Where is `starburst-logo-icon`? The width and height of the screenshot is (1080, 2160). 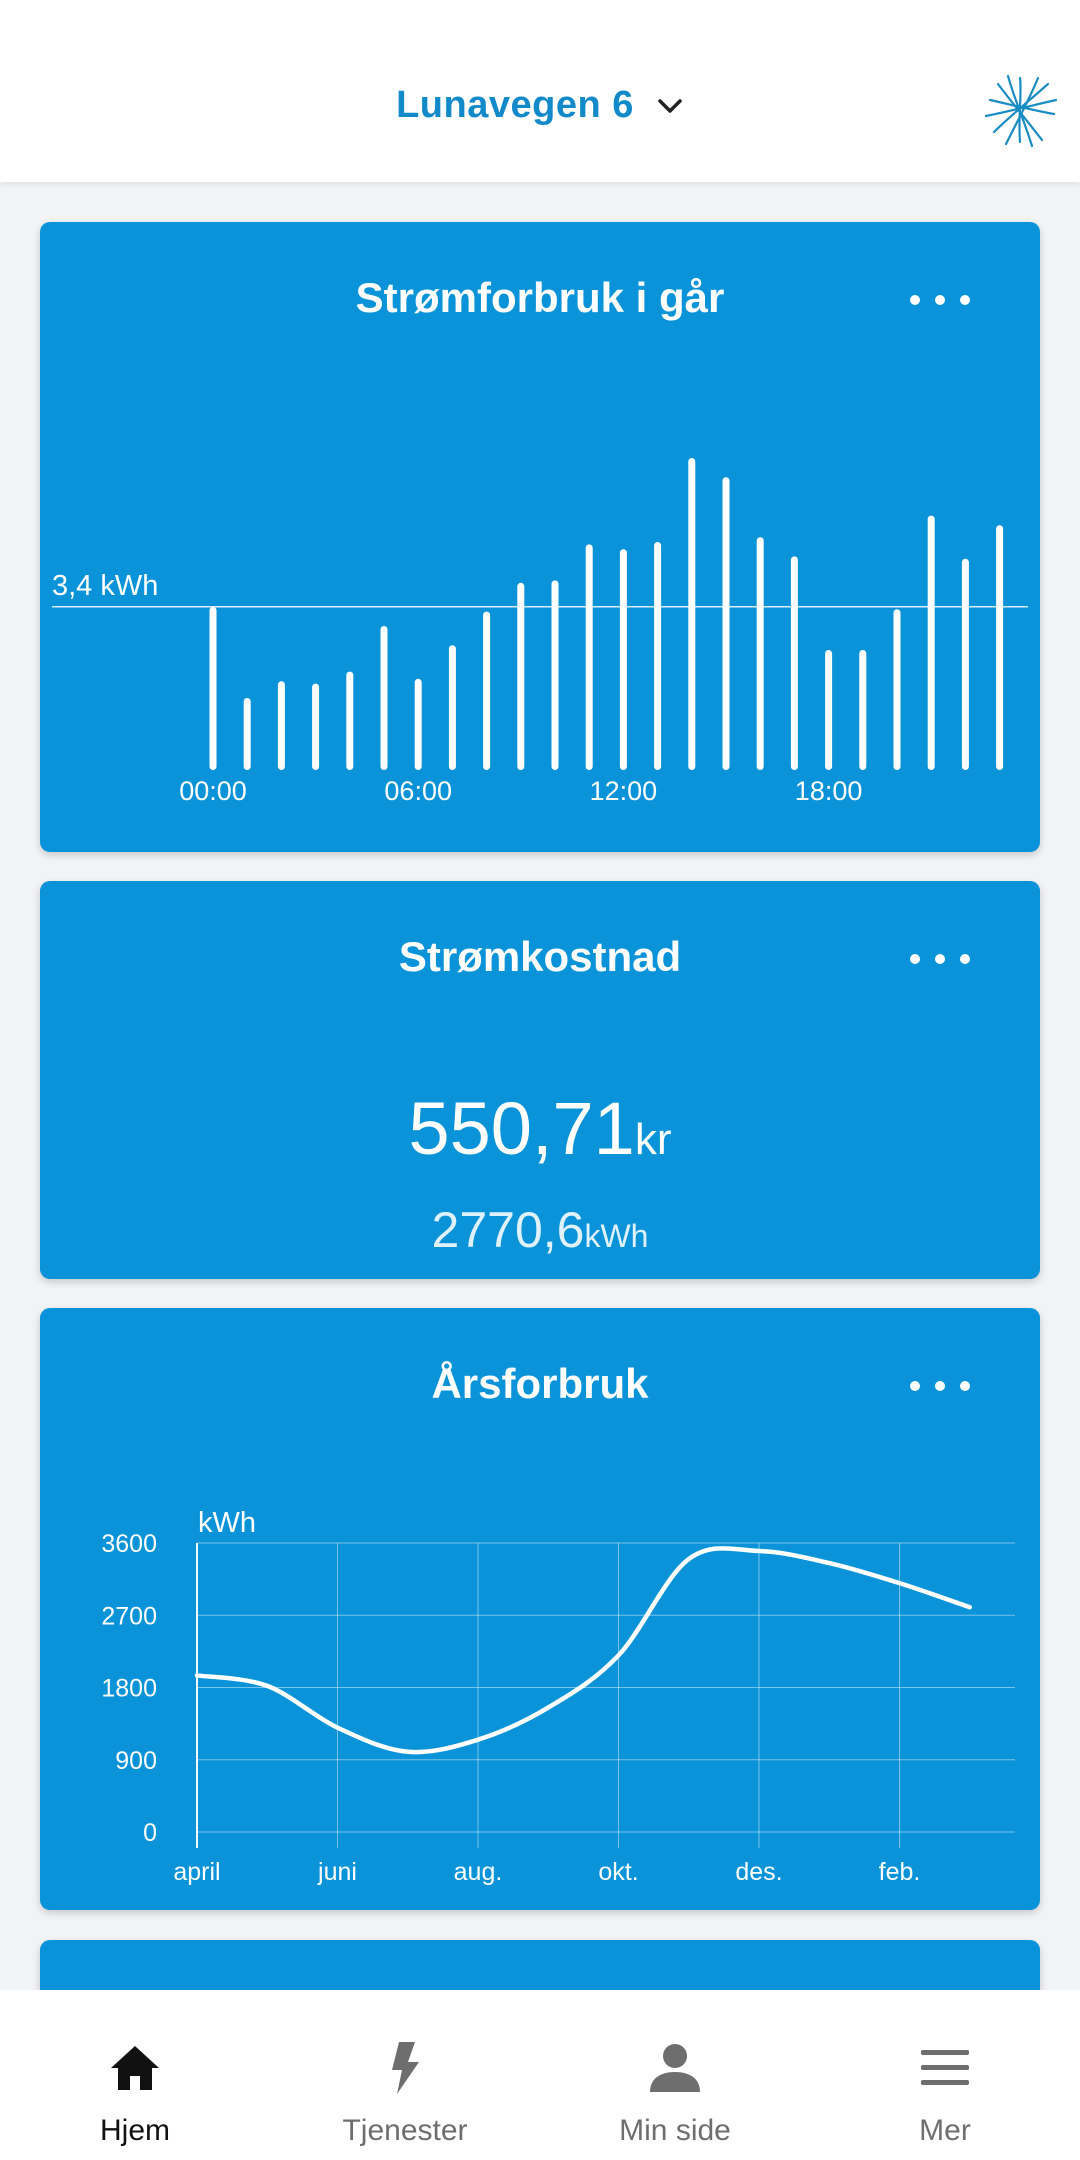
starburst-logo-icon is located at coordinates (1020, 110).